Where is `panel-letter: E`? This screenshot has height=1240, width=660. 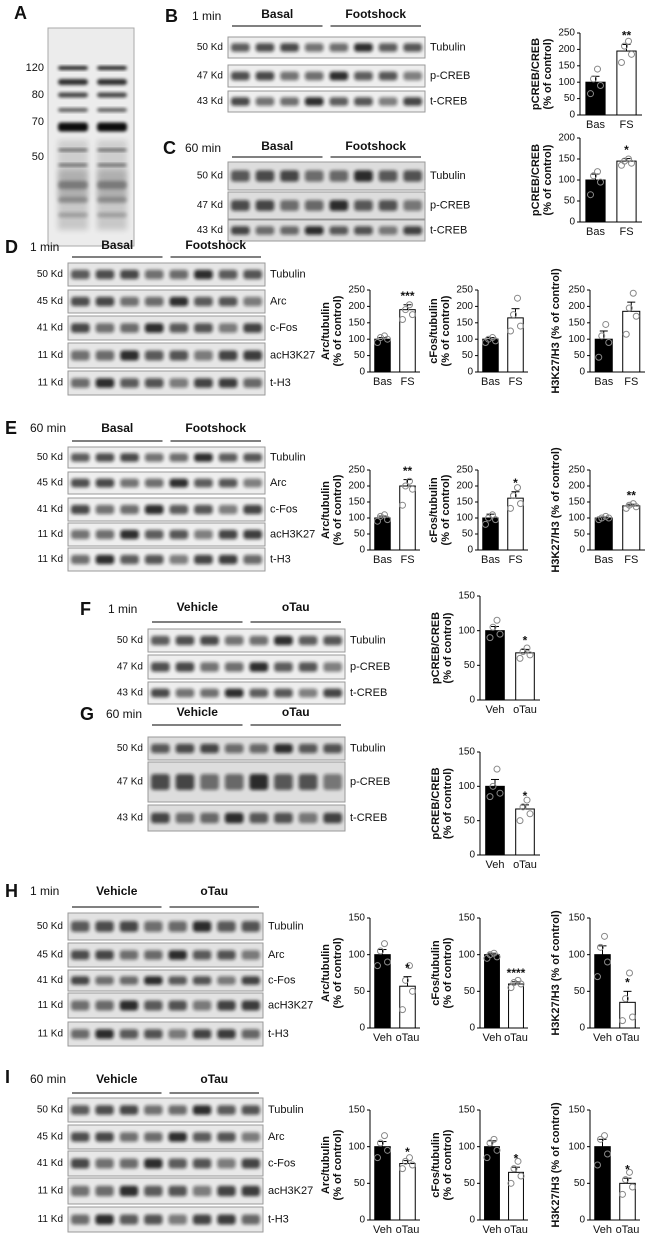 panel-letter: E is located at coordinates (11, 428).